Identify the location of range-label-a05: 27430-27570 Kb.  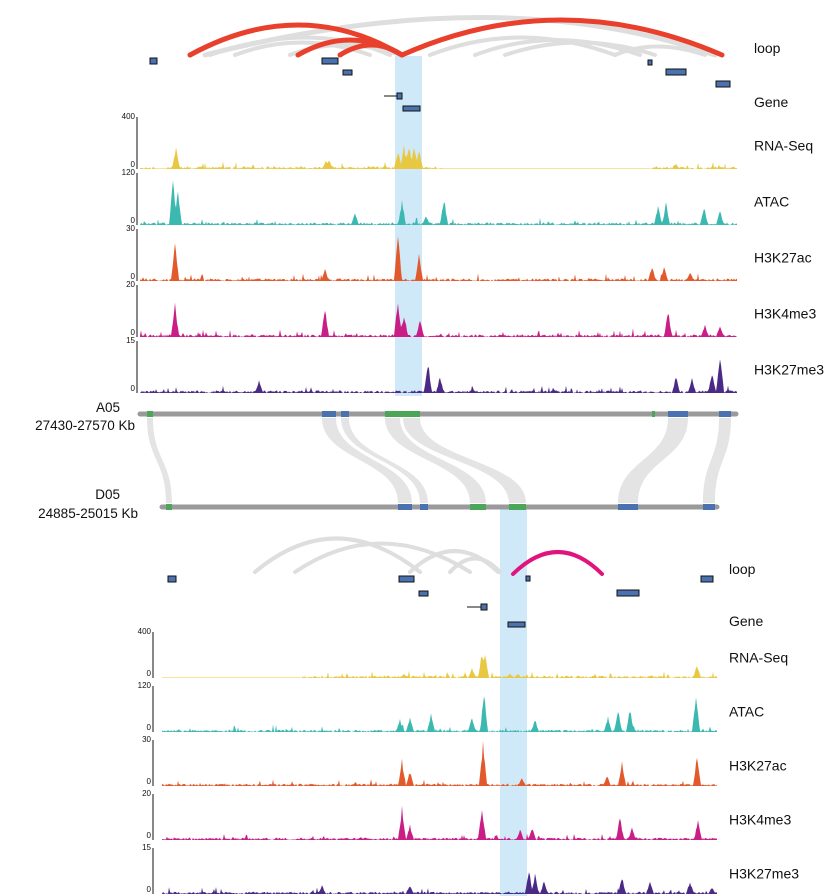
(85, 425).